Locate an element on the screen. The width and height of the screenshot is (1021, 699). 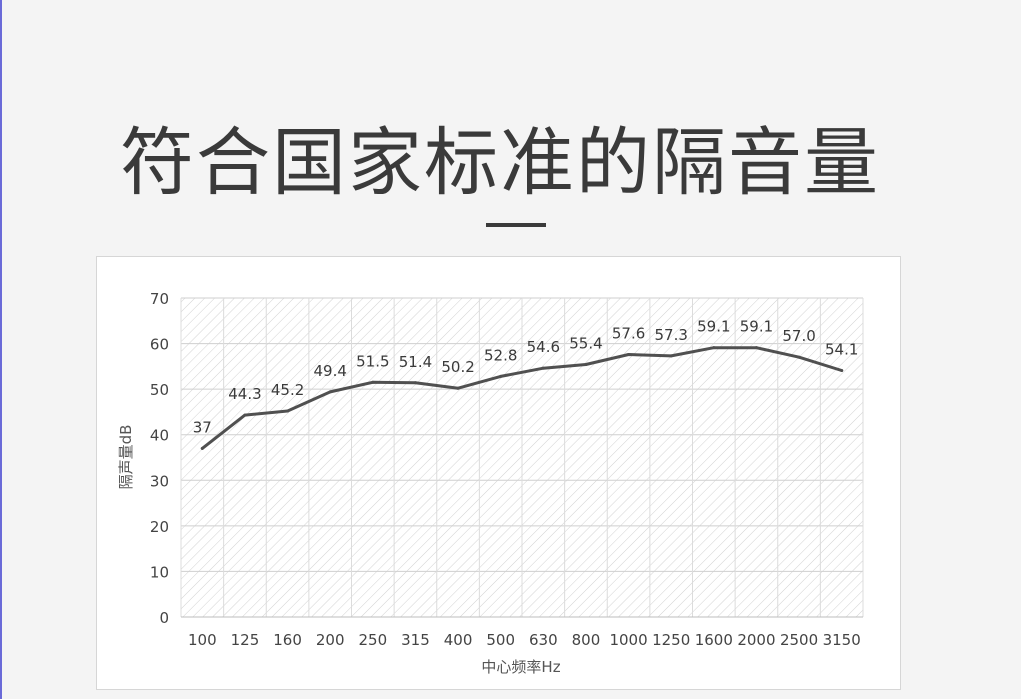
x-tick-label: 1000 is located at coordinates (628, 640).